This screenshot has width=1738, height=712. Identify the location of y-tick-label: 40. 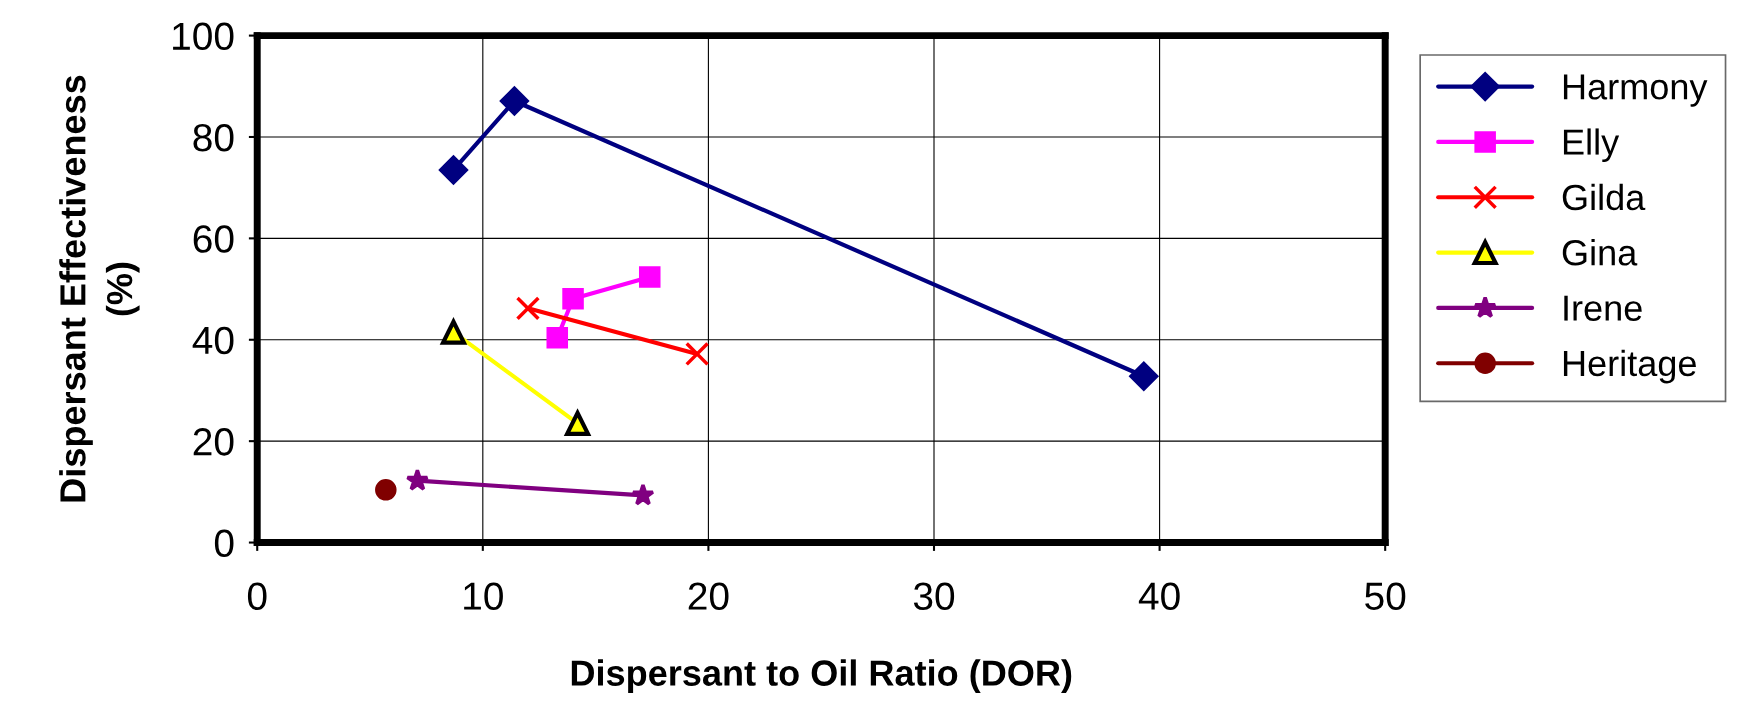
(213, 340).